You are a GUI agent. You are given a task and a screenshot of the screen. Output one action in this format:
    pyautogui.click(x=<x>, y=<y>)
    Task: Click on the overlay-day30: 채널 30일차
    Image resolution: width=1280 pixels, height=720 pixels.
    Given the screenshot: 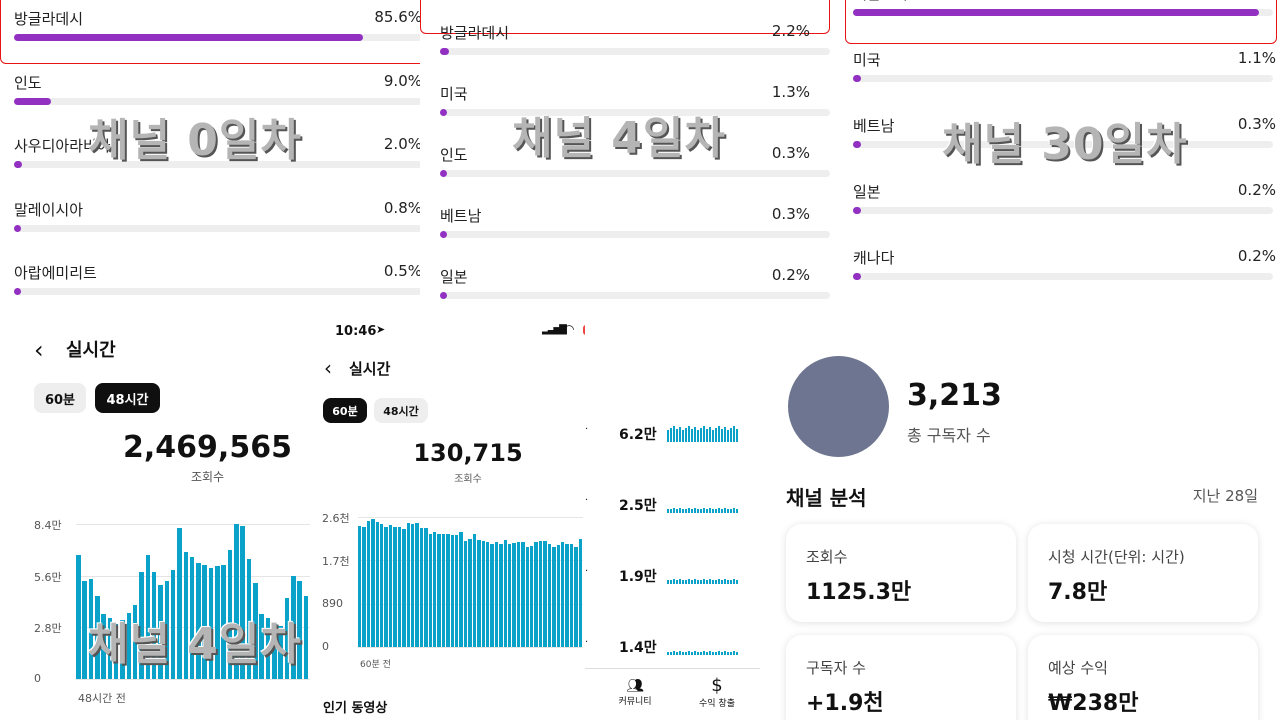 What is the action you would take?
    pyautogui.click(x=1065, y=144)
    